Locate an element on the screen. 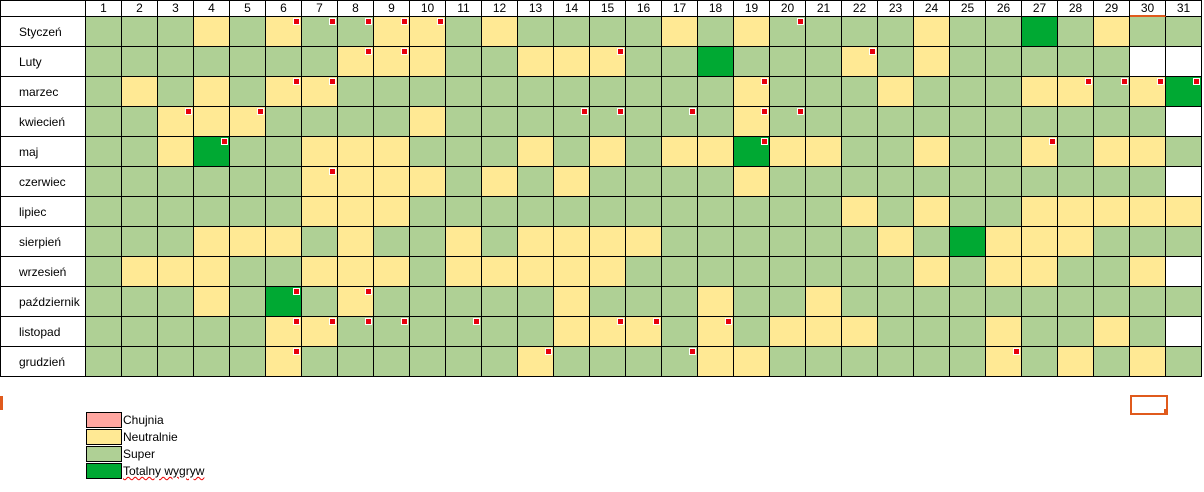 The height and width of the screenshot is (492, 1204). day-header: 19 is located at coordinates (752, 8).